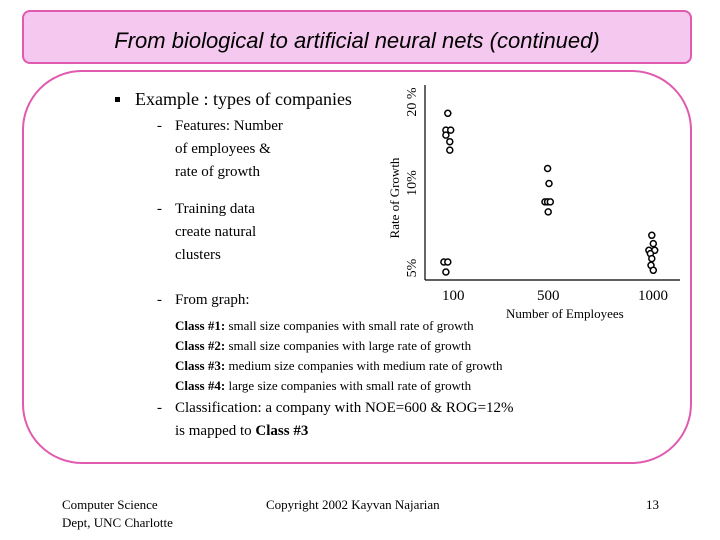  What do you see at coordinates (453, 296) in the screenshot?
I see `x-tick-100: 100` at bounding box center [453, 296].